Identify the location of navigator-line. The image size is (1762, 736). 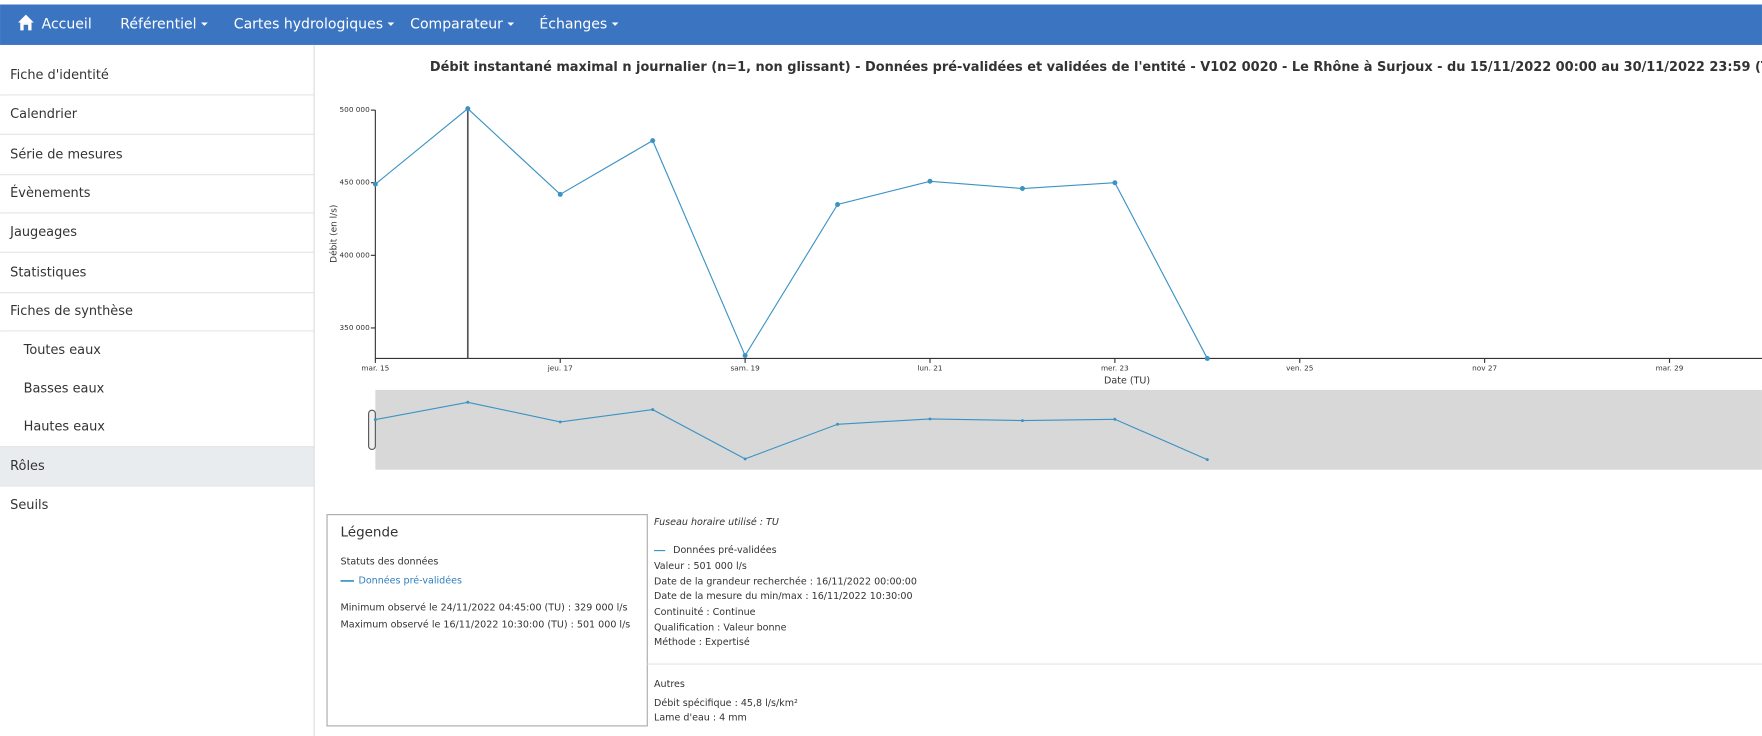
(791, 431).